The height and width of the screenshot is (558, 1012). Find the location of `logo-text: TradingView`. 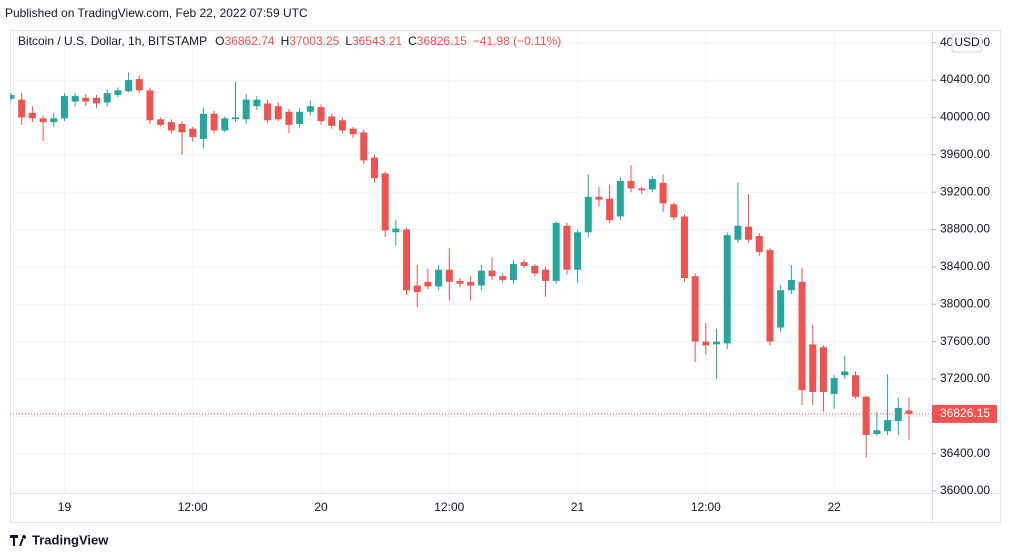

logo-text: TradingView is located at coordinates (70, 539).